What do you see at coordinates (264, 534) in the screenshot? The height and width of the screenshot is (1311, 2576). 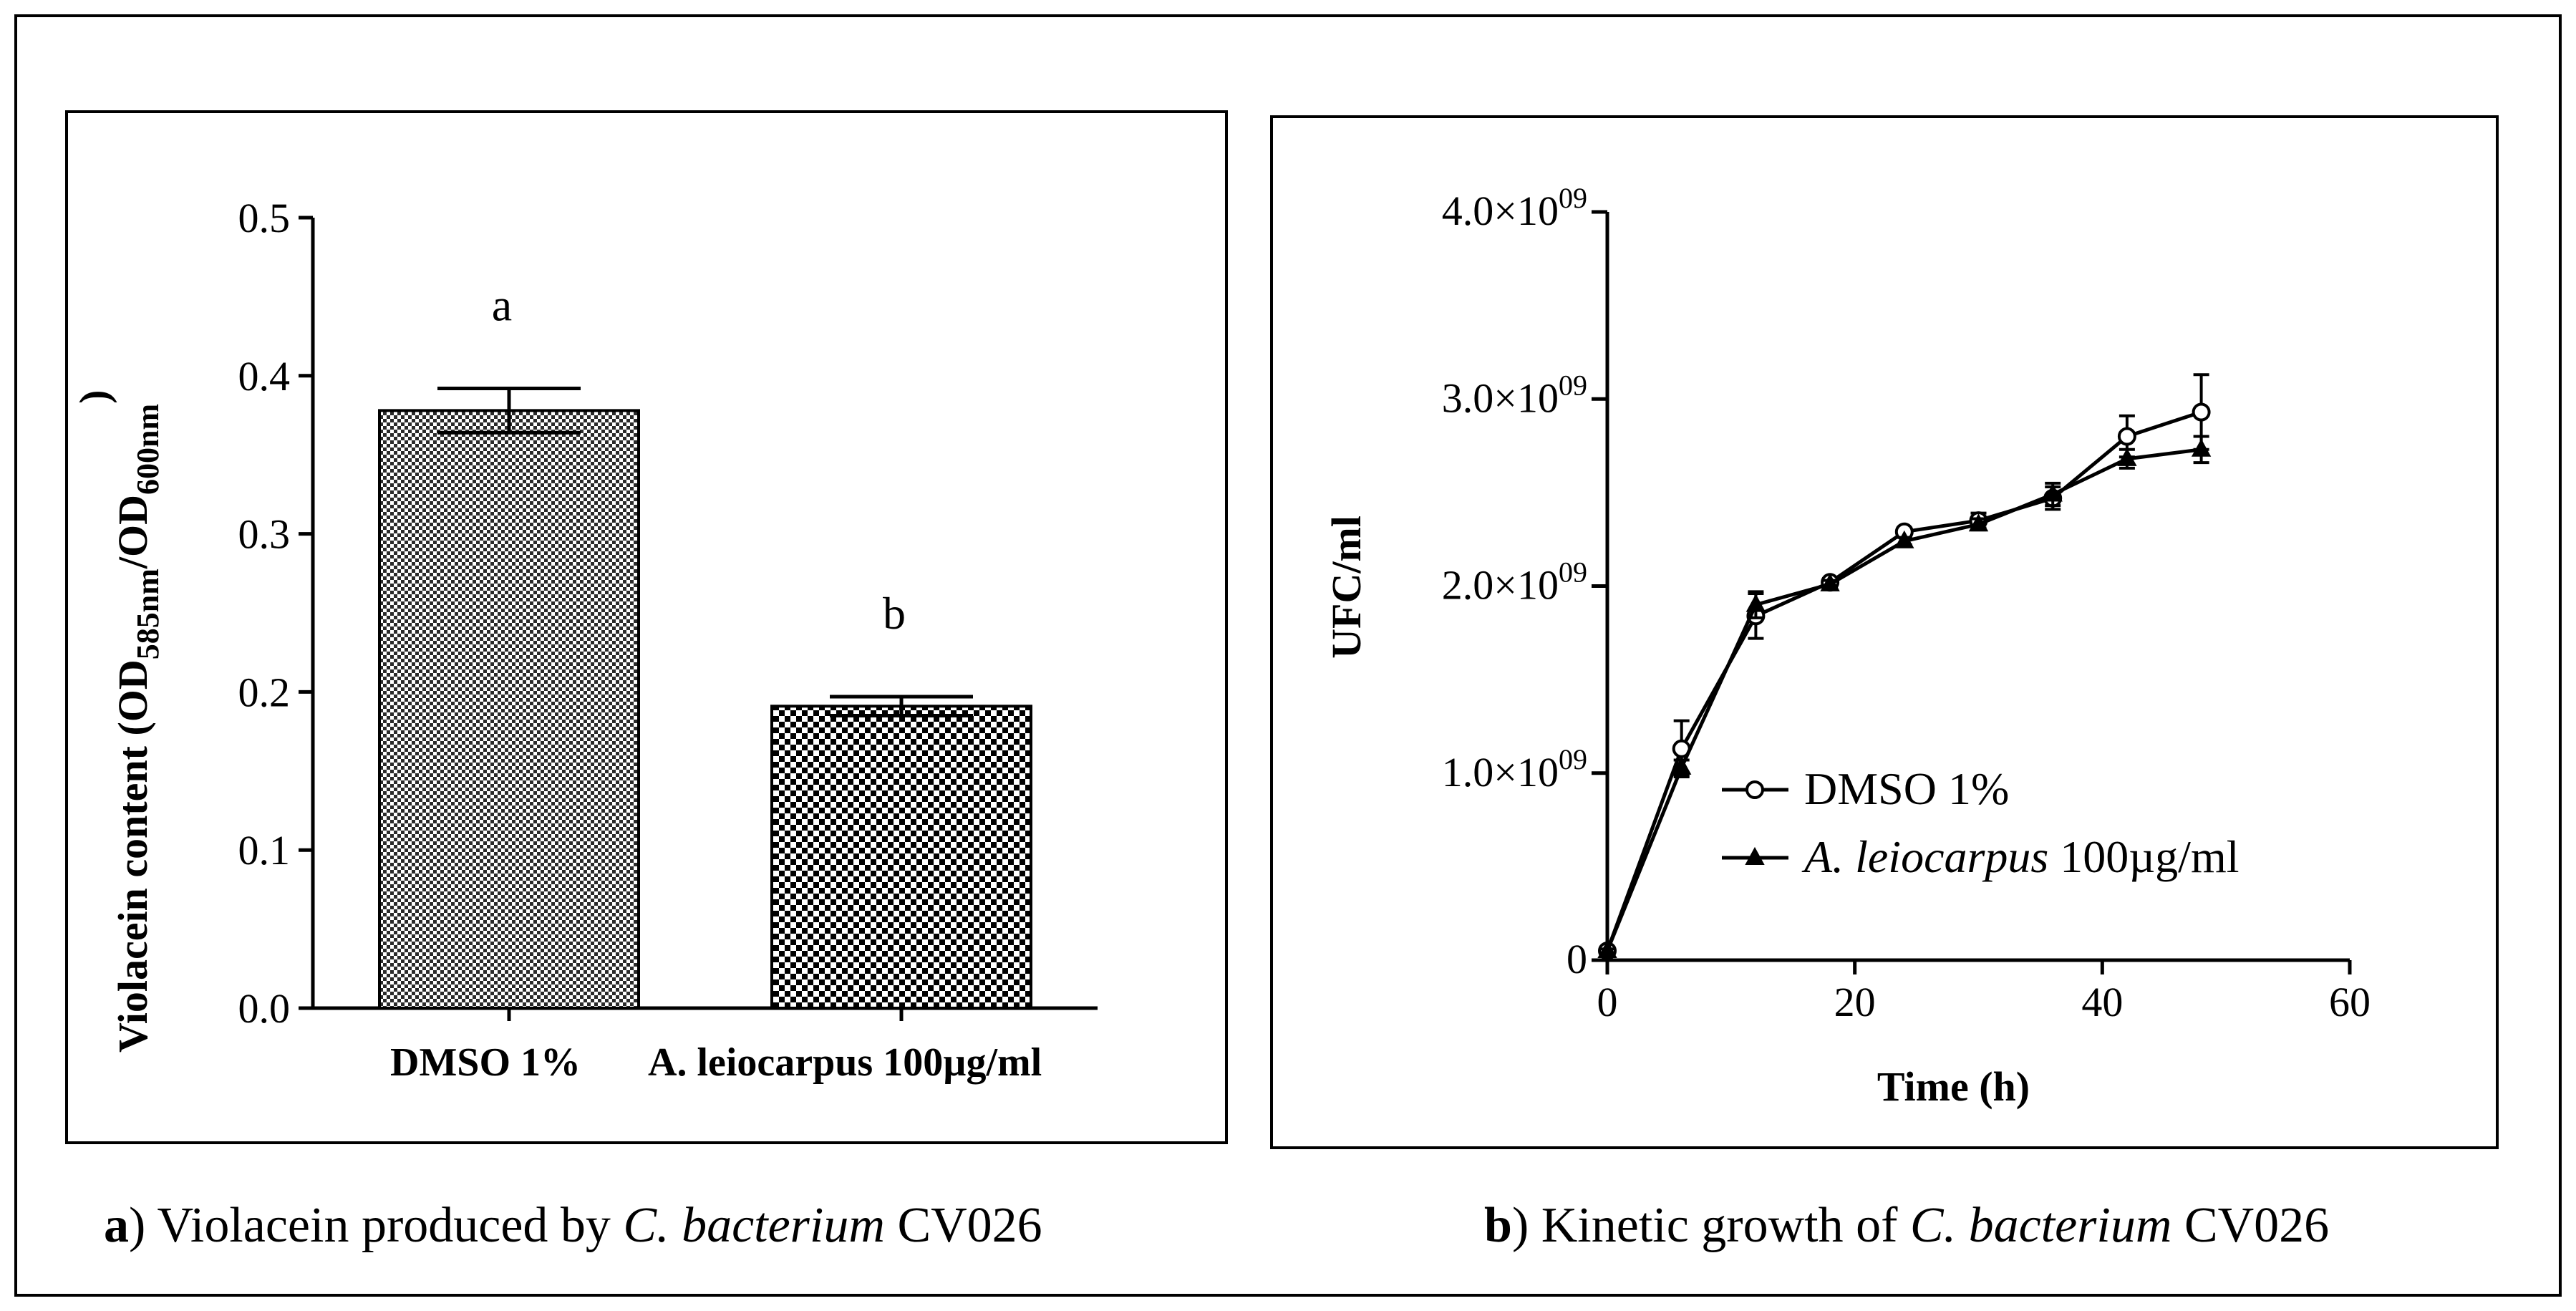 I see `y-tick-label: 0.3` at bounding box center [264, 534].